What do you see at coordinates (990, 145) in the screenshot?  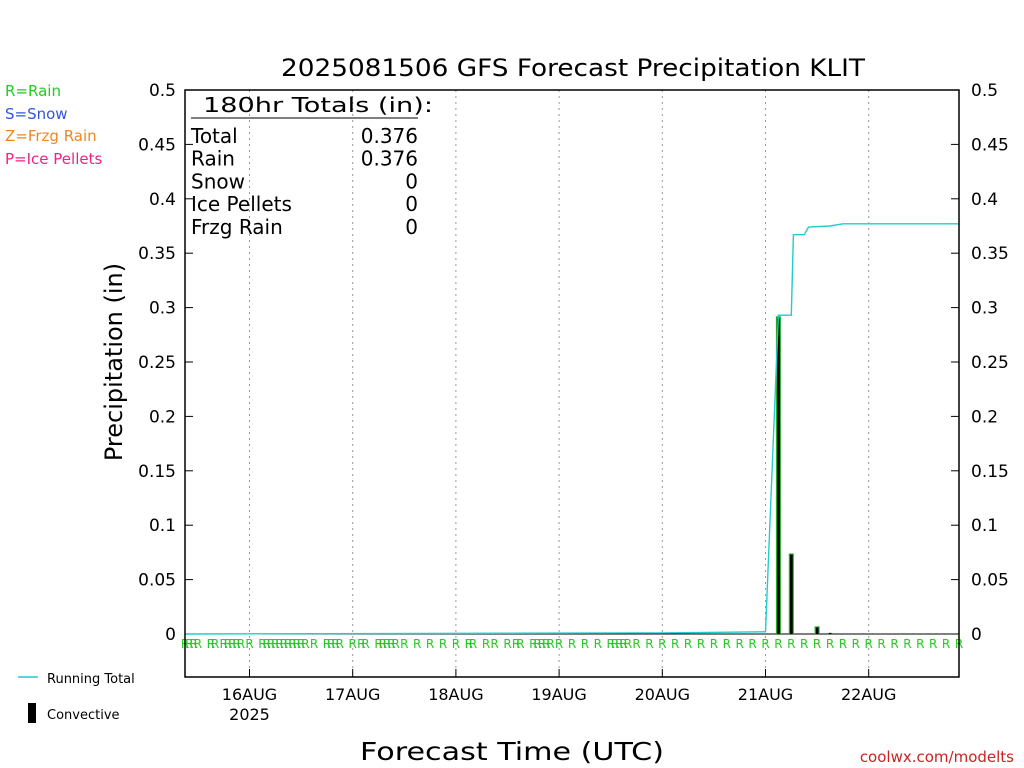 I see `y-tick-label-right: 0.45` at bounding box center [990, 145].